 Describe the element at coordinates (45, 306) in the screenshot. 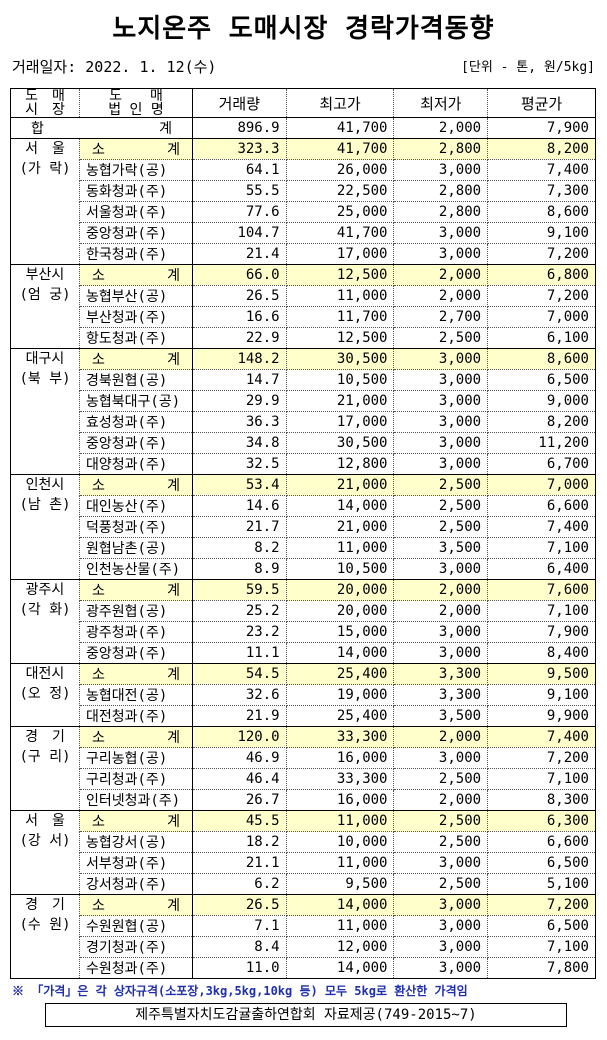

I see `market-name: 부산시 (엄 궁)` at that location.